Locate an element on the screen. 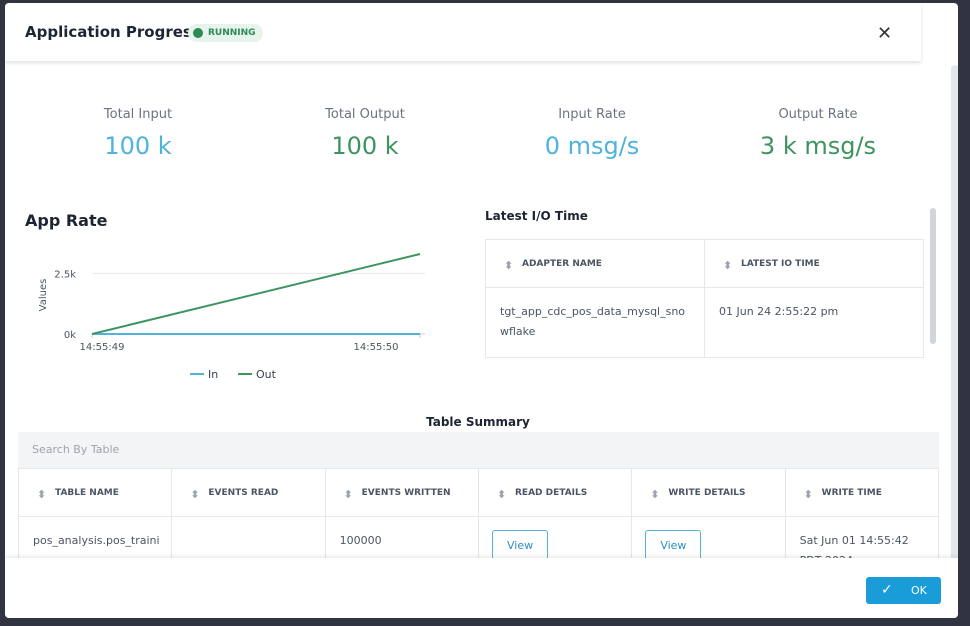 The width and height of the screenshot is (970, 626). legend-label: Out is located at coordinates (266, 374).